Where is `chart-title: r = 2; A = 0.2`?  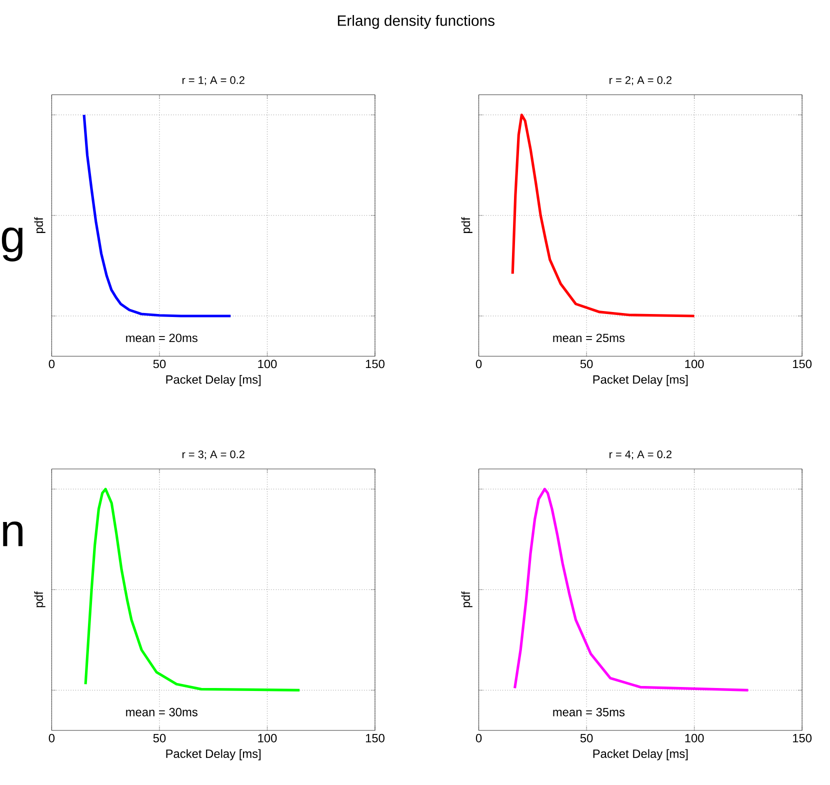
chart-title: r = 2; A = 0.2 is located at coordinates (641, 81).